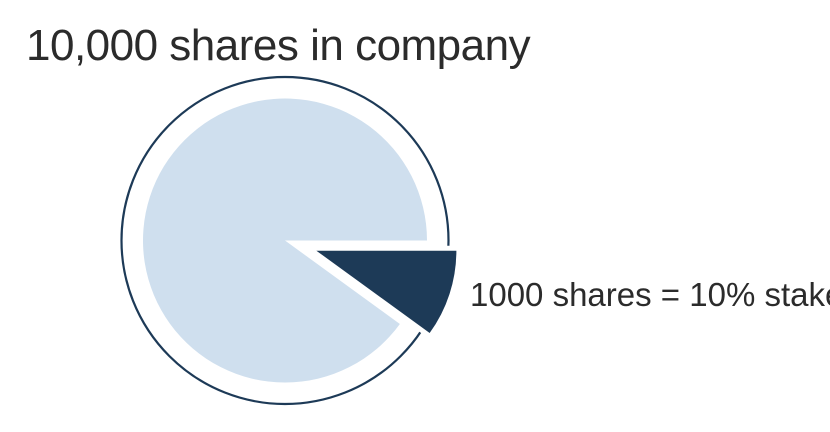  Describe the element at coordinates (386, 291) in the screenshot. I see `pie-slice-stake` at that location.